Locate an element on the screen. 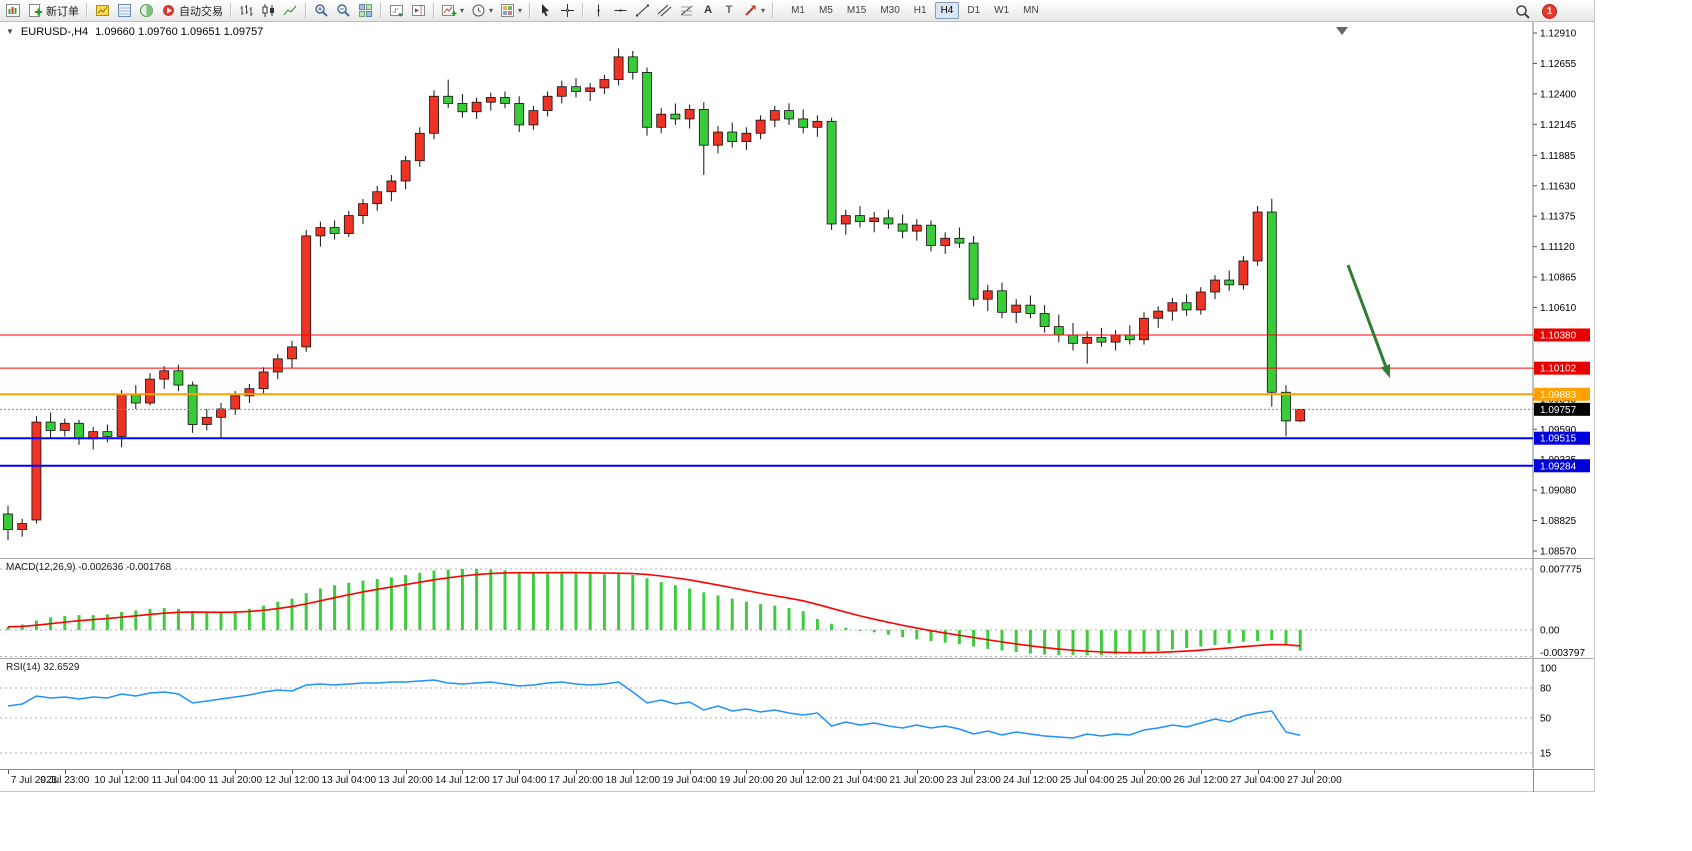 This screenshot has height=851, width=1692. bar-chart-icon is located at coordinates (246, 10).